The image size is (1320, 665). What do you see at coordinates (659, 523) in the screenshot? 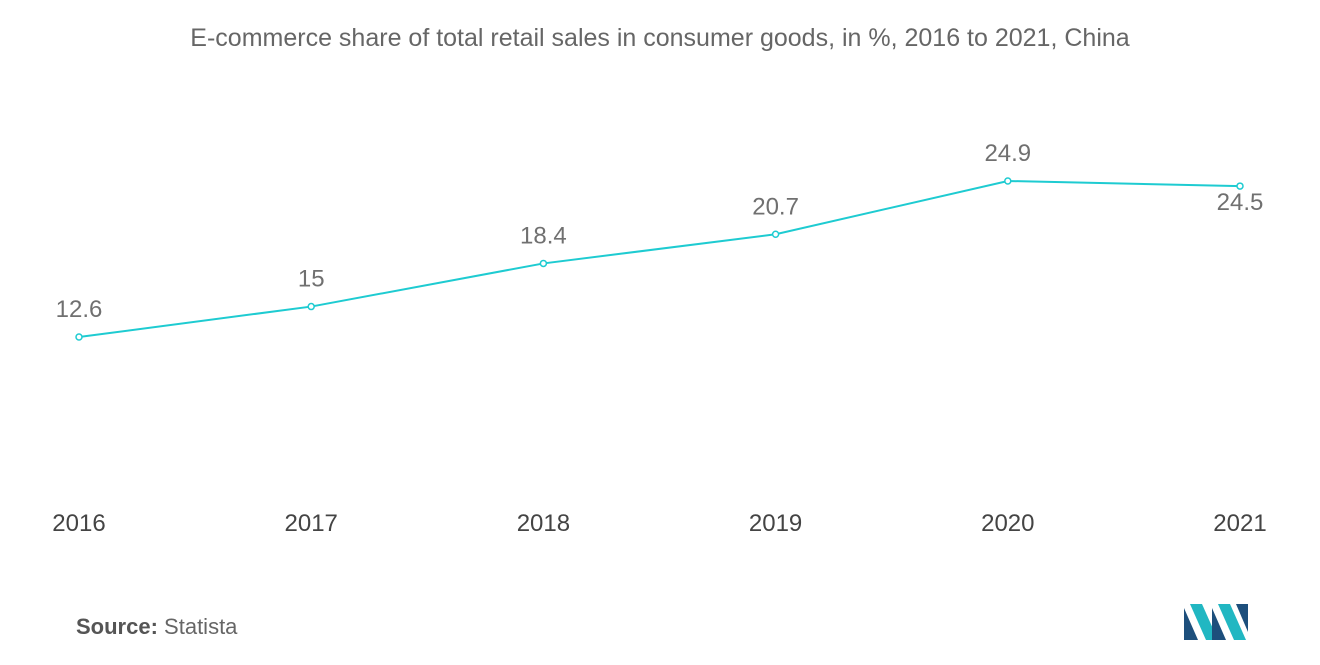
I see `x-axis-ticks: 2016 2017 2018 2019 2020 2021` at bounding box center [659, 523].